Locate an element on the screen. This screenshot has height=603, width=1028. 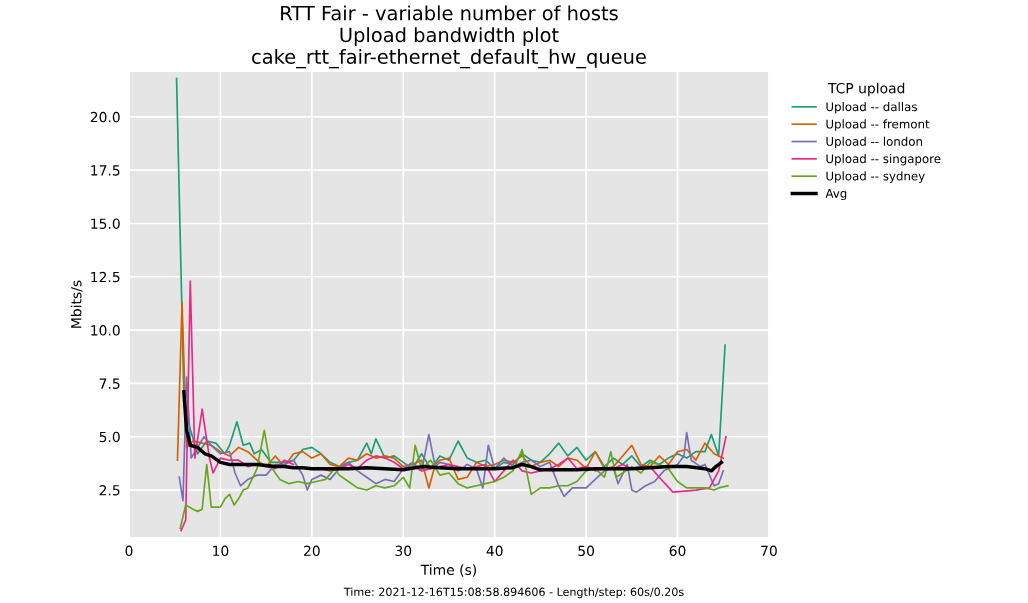
x-tick-label: 60 is located at coordinates (677, 551).